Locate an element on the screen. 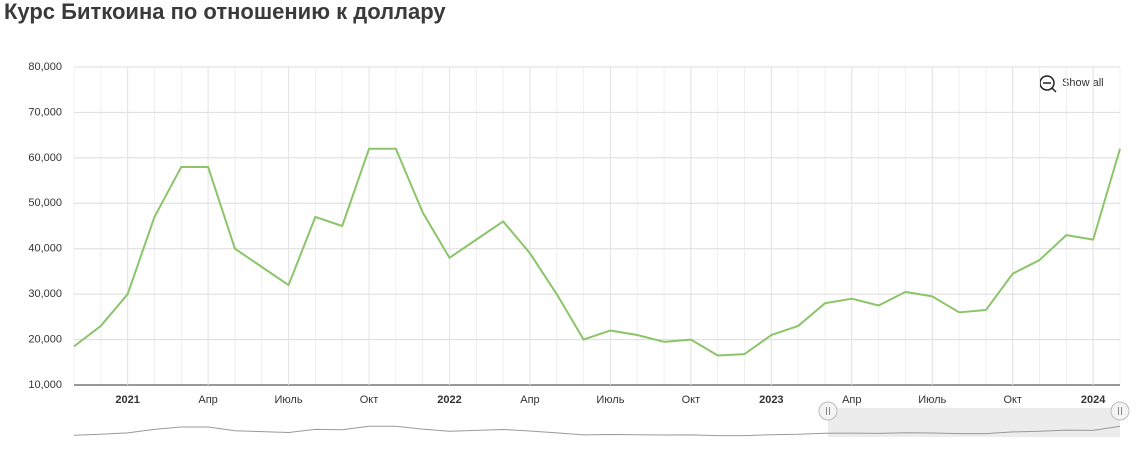  y-tick-label: 50,000 is located at coordinates (45, 203).